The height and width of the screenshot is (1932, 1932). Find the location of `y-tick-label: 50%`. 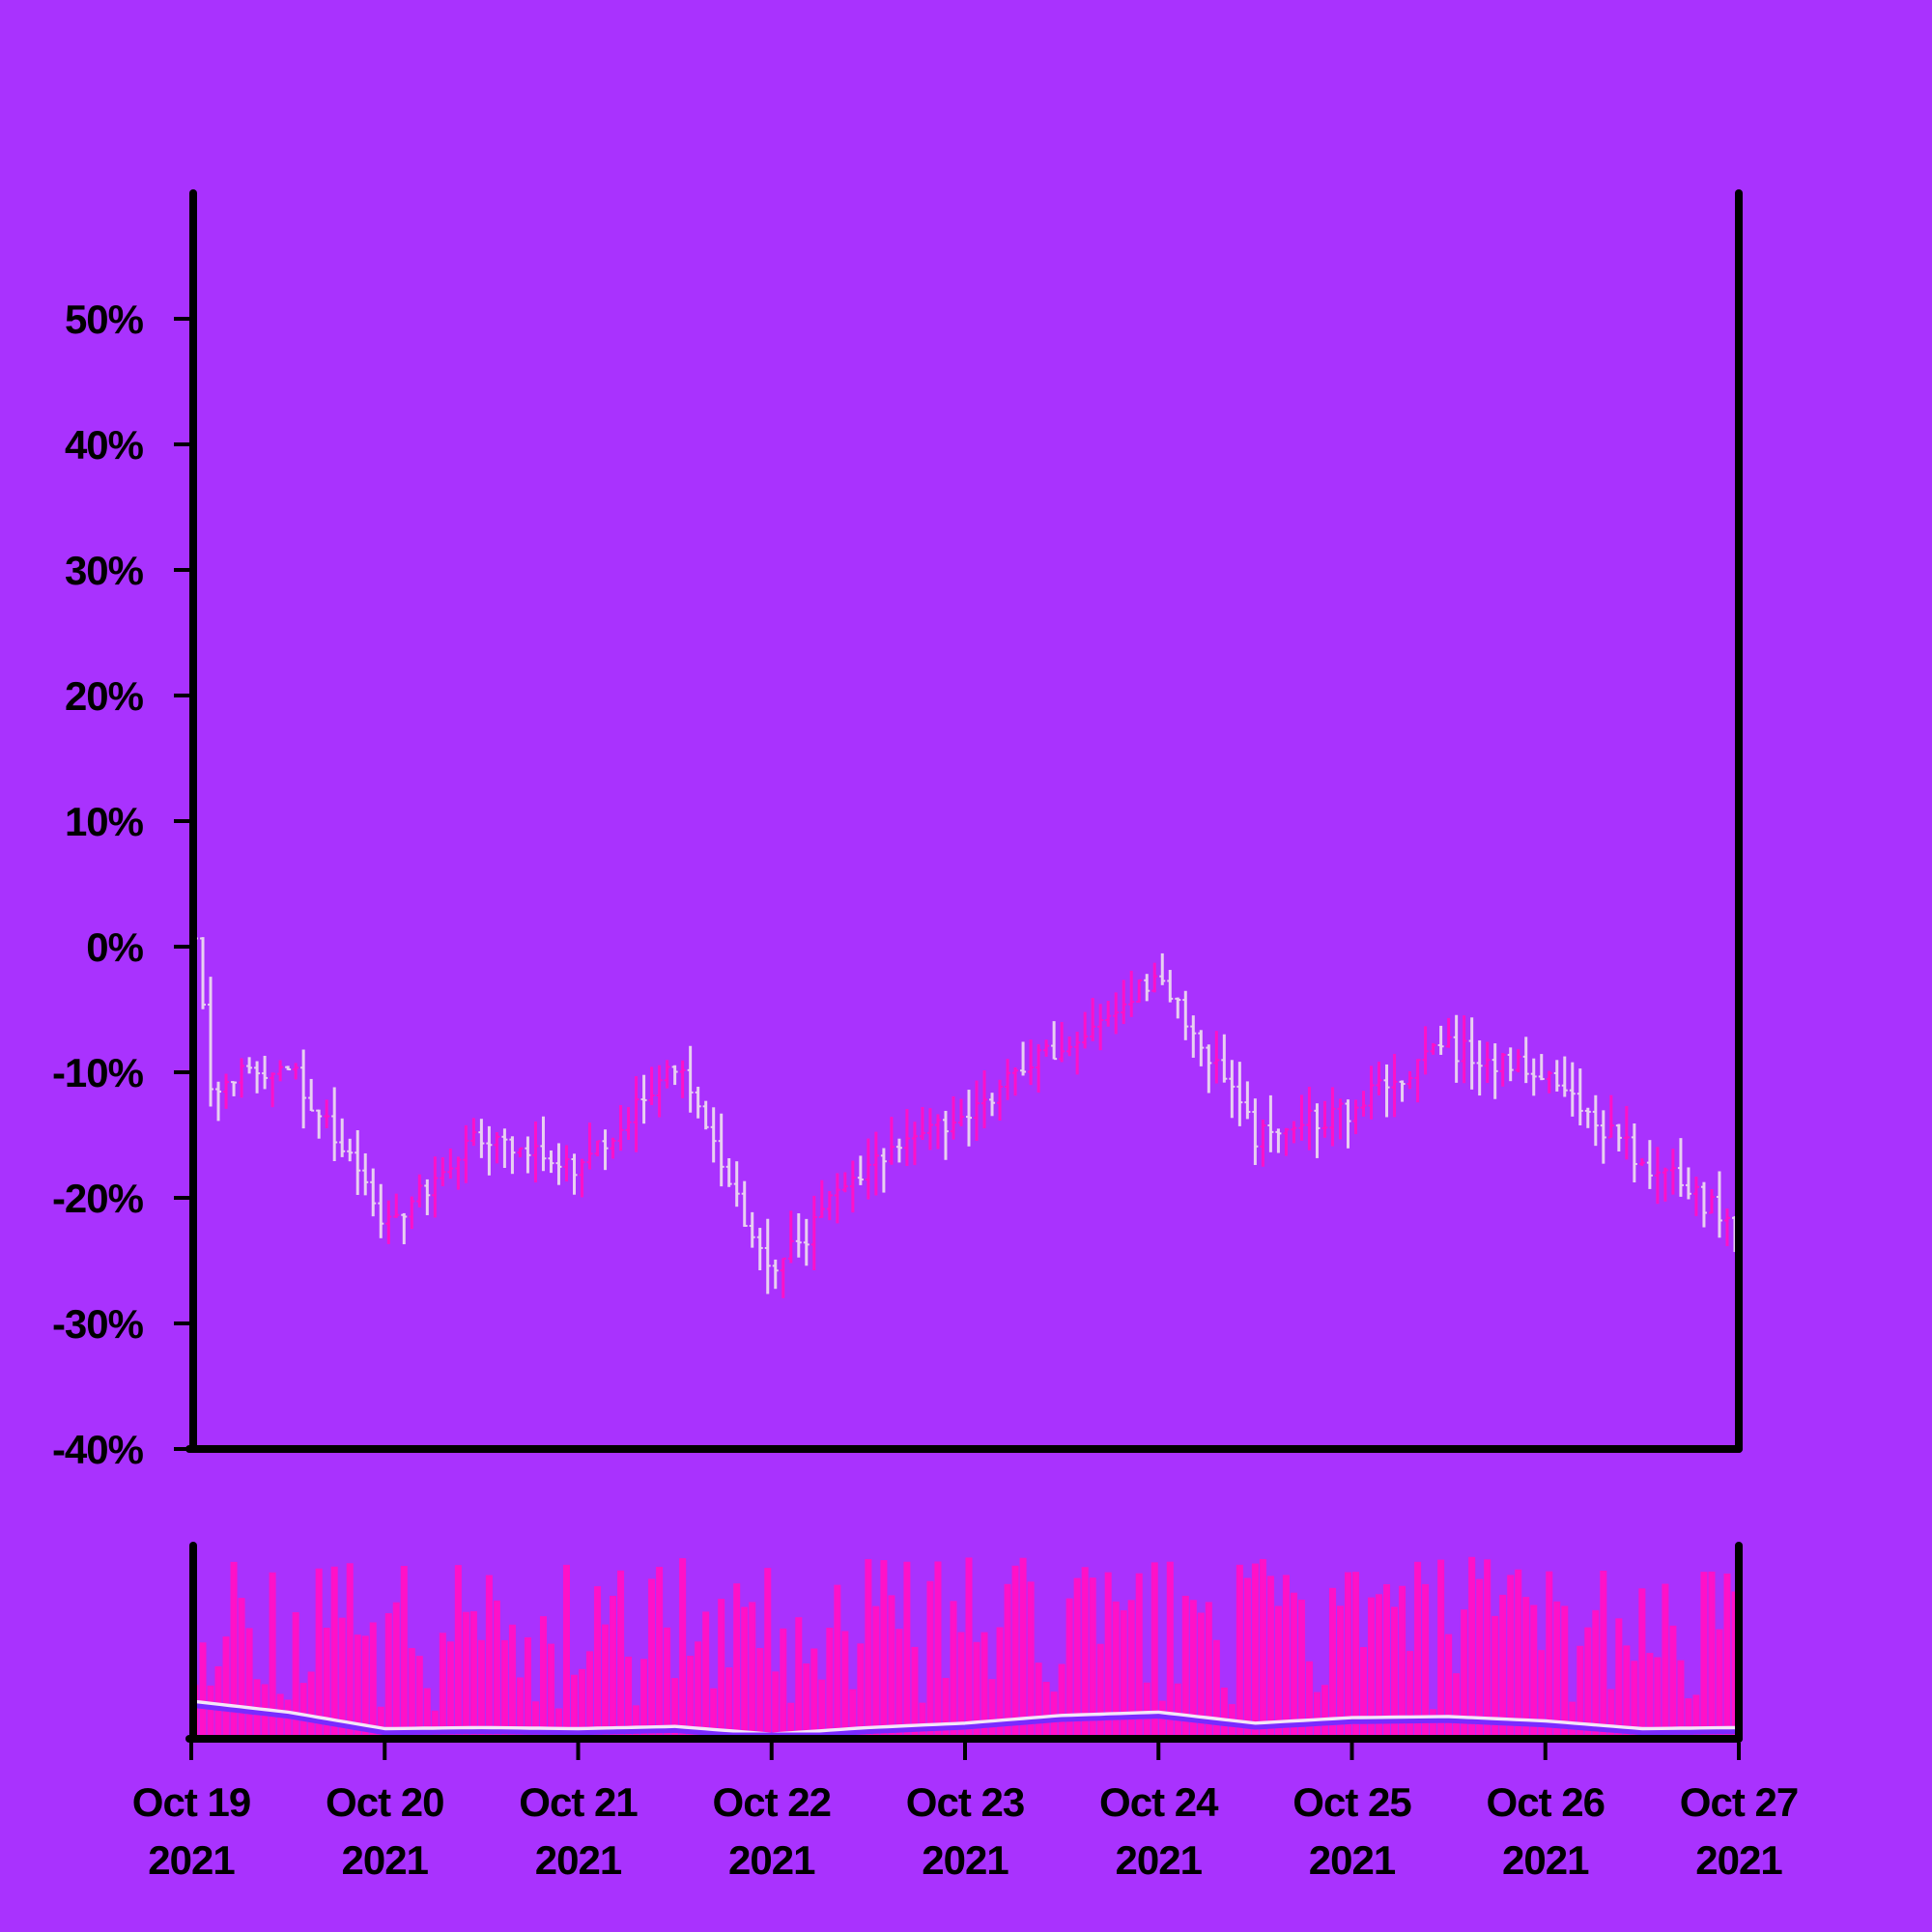

y-tick-label: 50% is located at coordinates (104, 319).